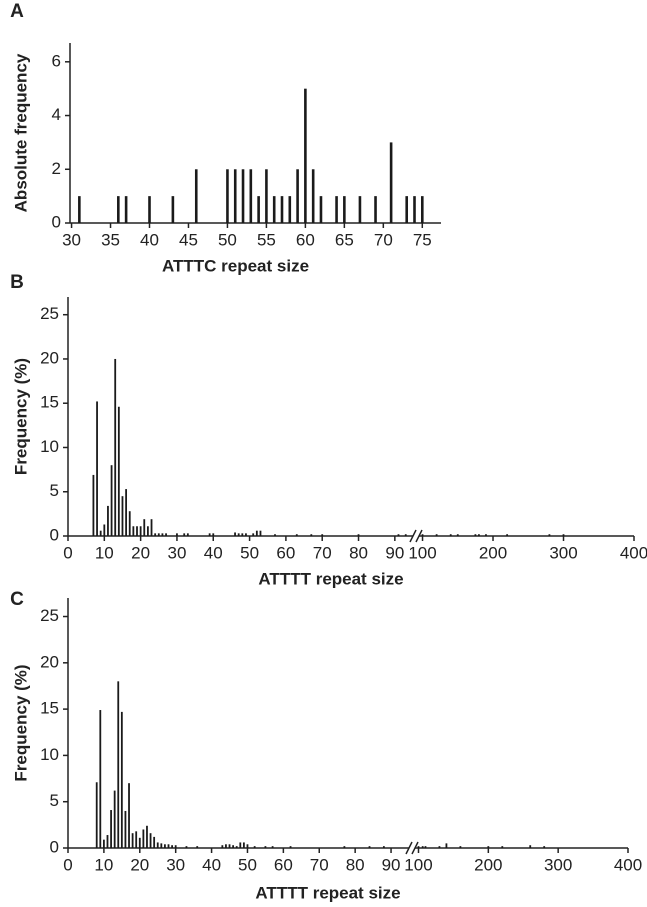 The width and height of the screenshot is (647, 907). I want to click on x-tick-label: 300, so click(563, 552).